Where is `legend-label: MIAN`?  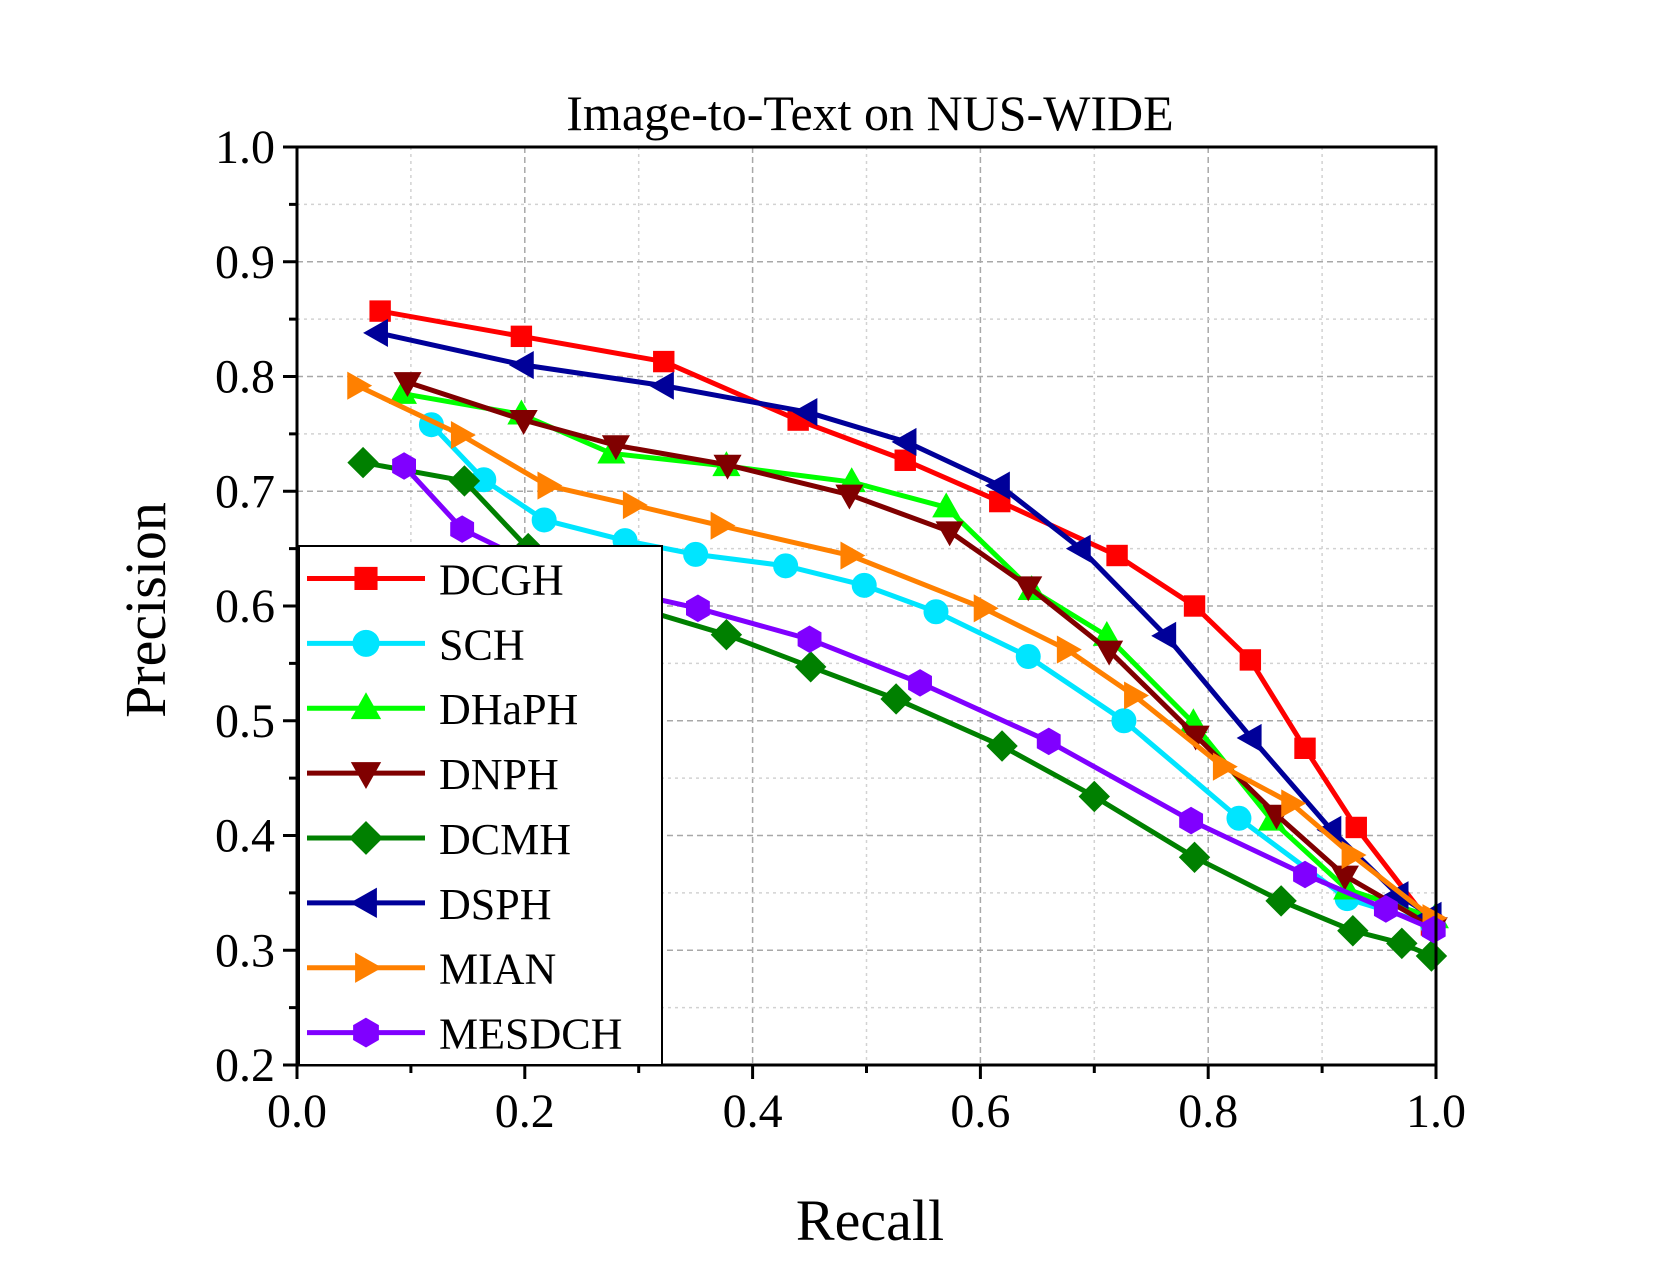 legend-label: MIAN is located at coordinates (497, 969).